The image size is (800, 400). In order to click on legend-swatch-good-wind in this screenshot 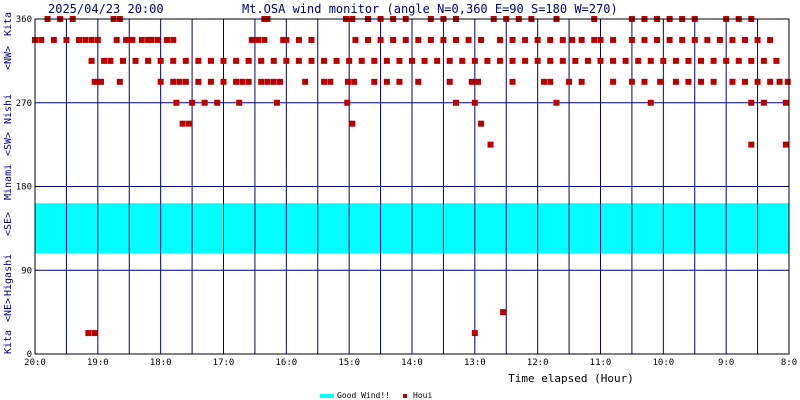, I will do `click(327, 396)`.